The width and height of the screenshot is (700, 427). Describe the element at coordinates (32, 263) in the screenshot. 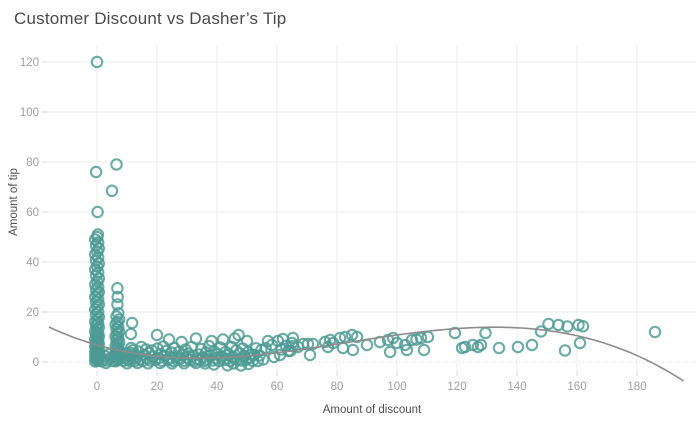

I see `y-tick-label: 40` at that location.